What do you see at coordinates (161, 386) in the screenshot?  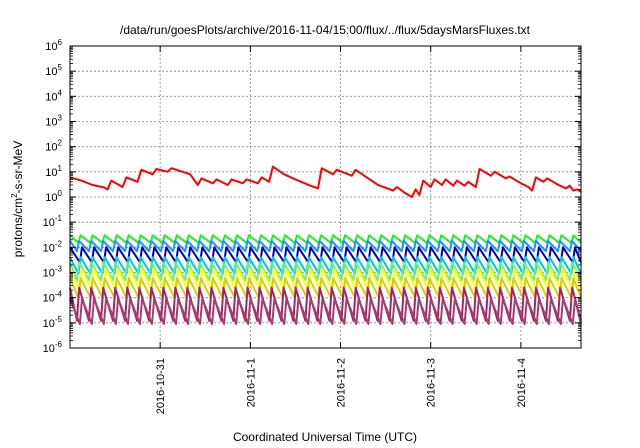 I see `x-tick-label: 2016-10-31` at bounding box center [161, 386].